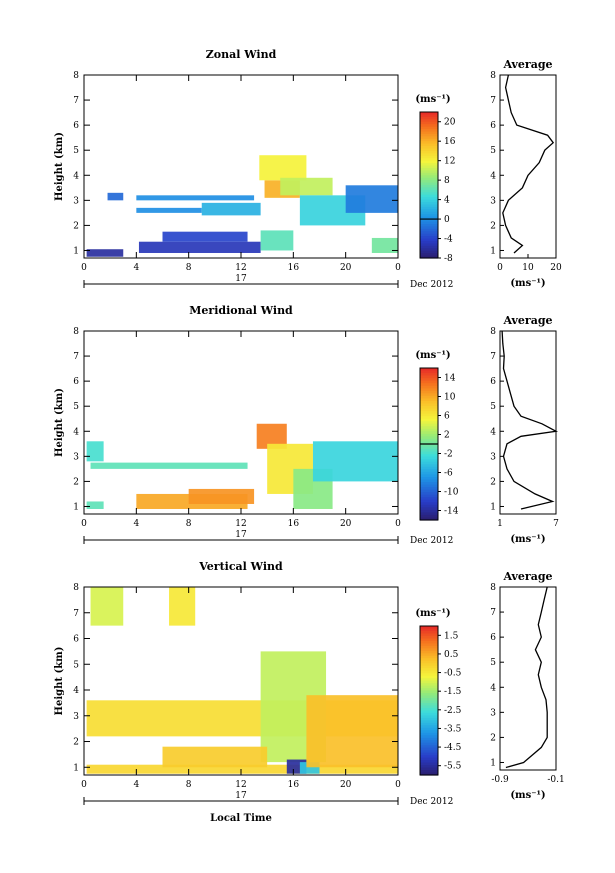 The height and width of the screenshot is (873, 615). Describe the element at coordinates (453, 729) in the screenshot. I see `colorbar-tick-label: -3.5` at that location.